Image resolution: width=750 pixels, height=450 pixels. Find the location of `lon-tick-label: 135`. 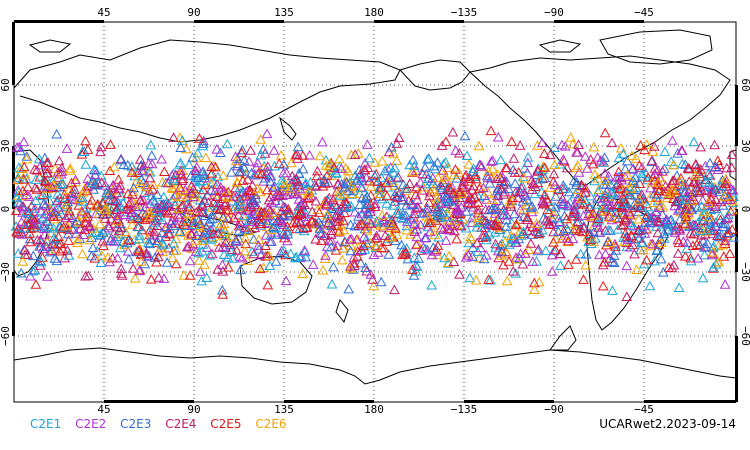

lon-tick-label: 135 is located at coordinates (284, 12).